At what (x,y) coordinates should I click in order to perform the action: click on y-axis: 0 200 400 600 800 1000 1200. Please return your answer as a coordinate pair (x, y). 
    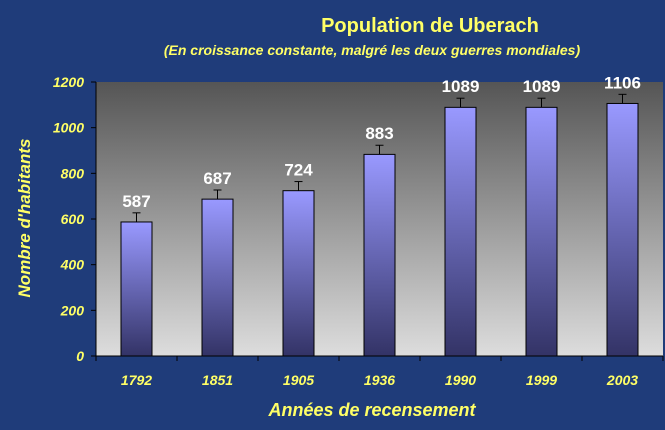
    Looking at the image, I should click on (75, 219).